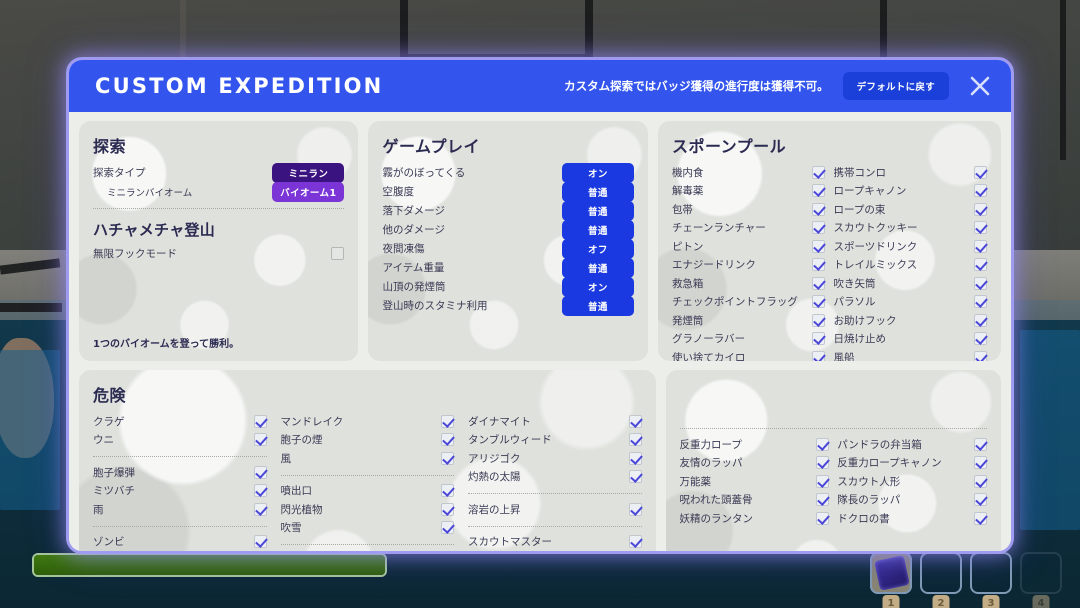 The image size is (1080, 608). I want to click on item-label: パラソル, so click(854, 302).